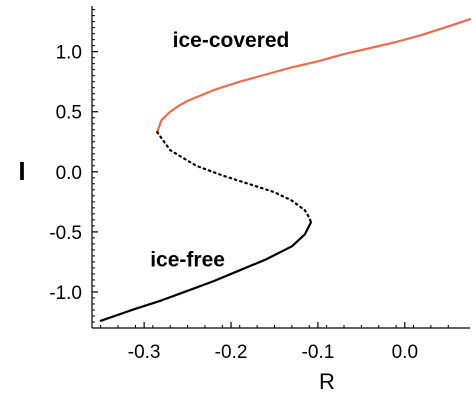  Describe the element at coordinates (65, 233) in the screenshot. I see `y-tick-label: -0.5` at that location.